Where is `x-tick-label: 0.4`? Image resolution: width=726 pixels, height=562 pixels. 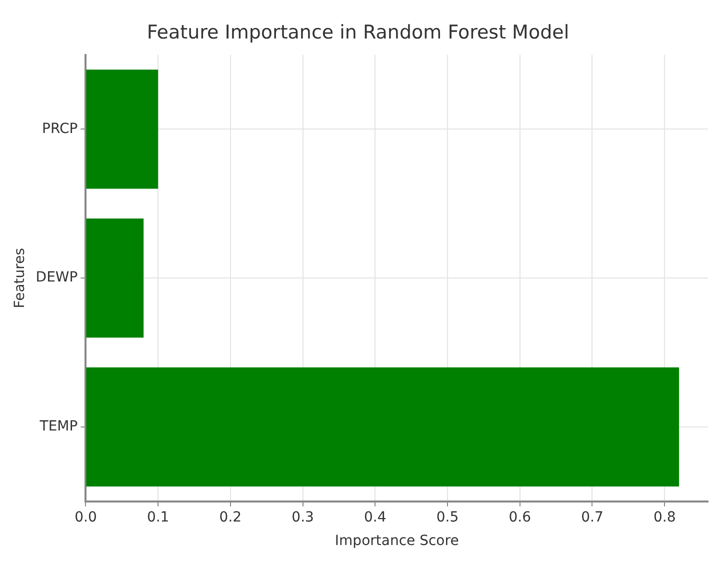
x-tick-label: 0.4 is located at coordinates (375, 517).